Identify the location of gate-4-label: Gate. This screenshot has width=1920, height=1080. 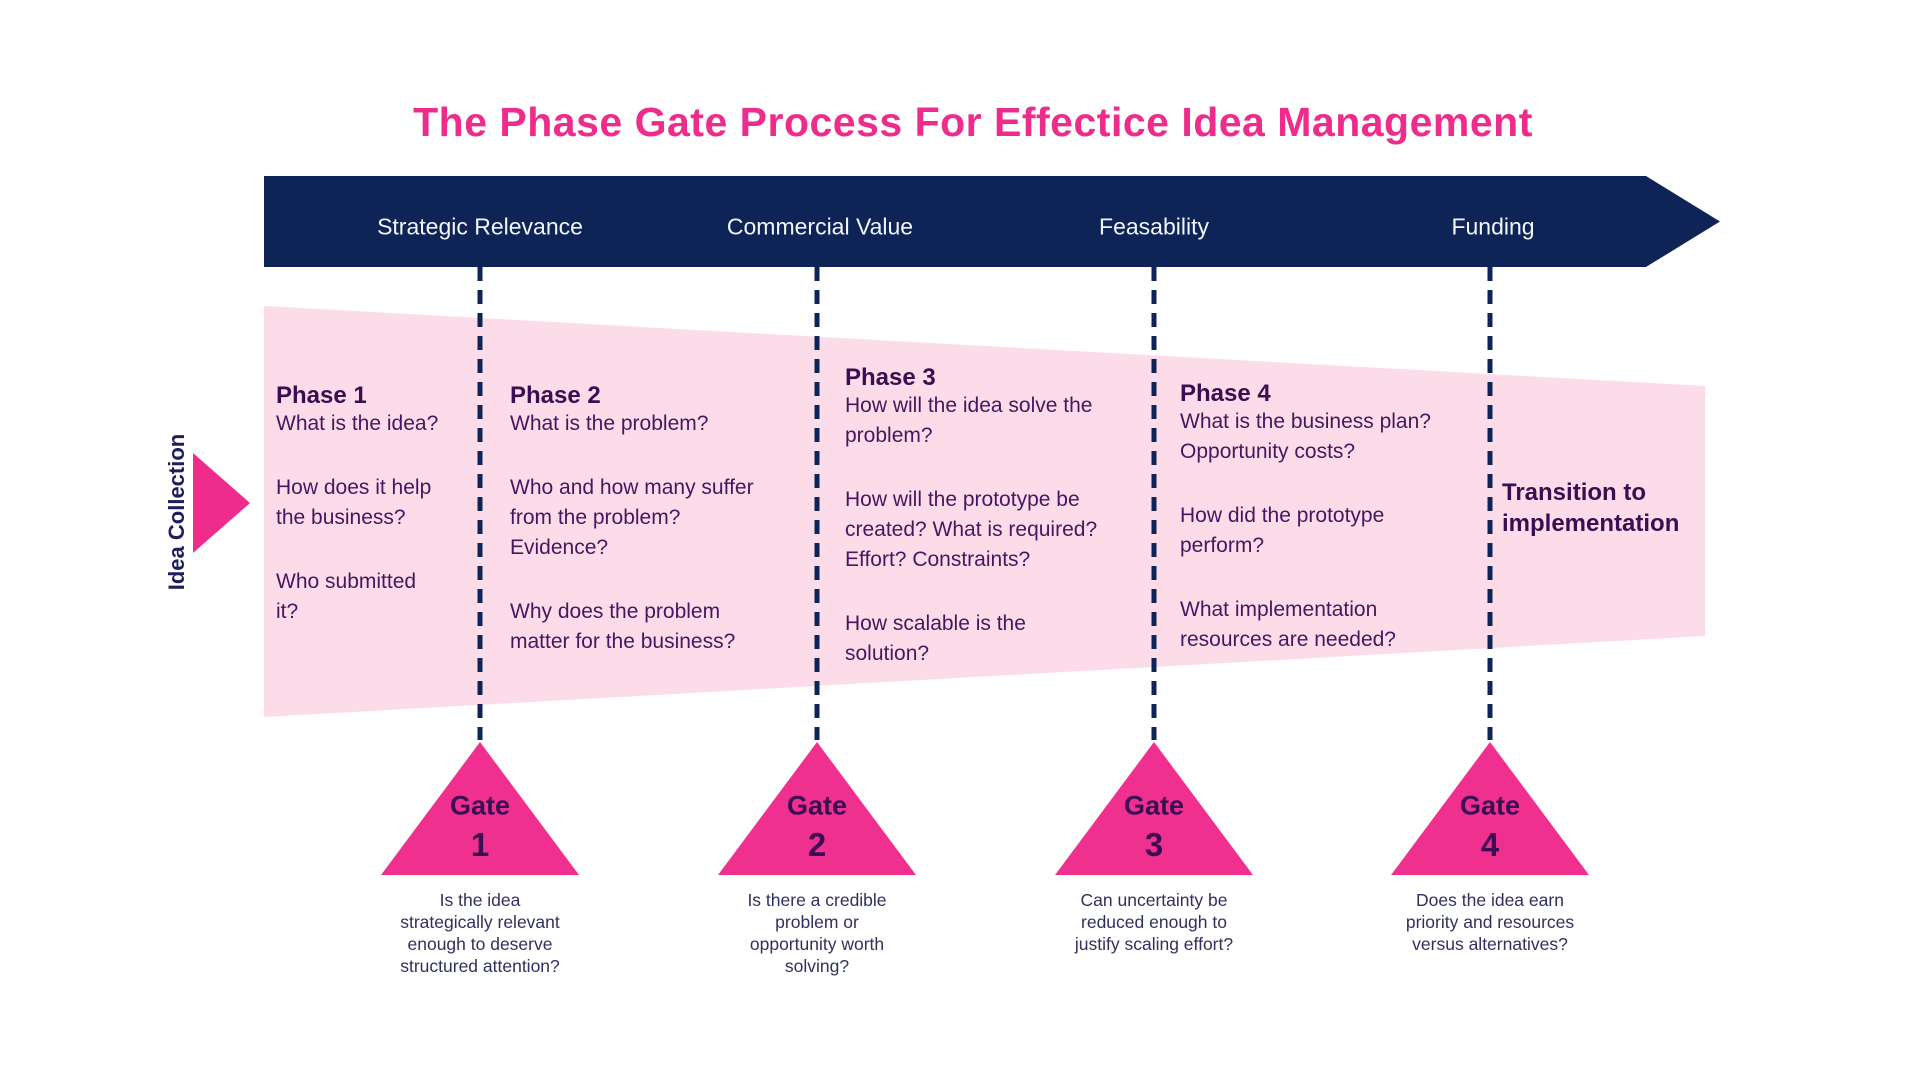
(1490, 805).